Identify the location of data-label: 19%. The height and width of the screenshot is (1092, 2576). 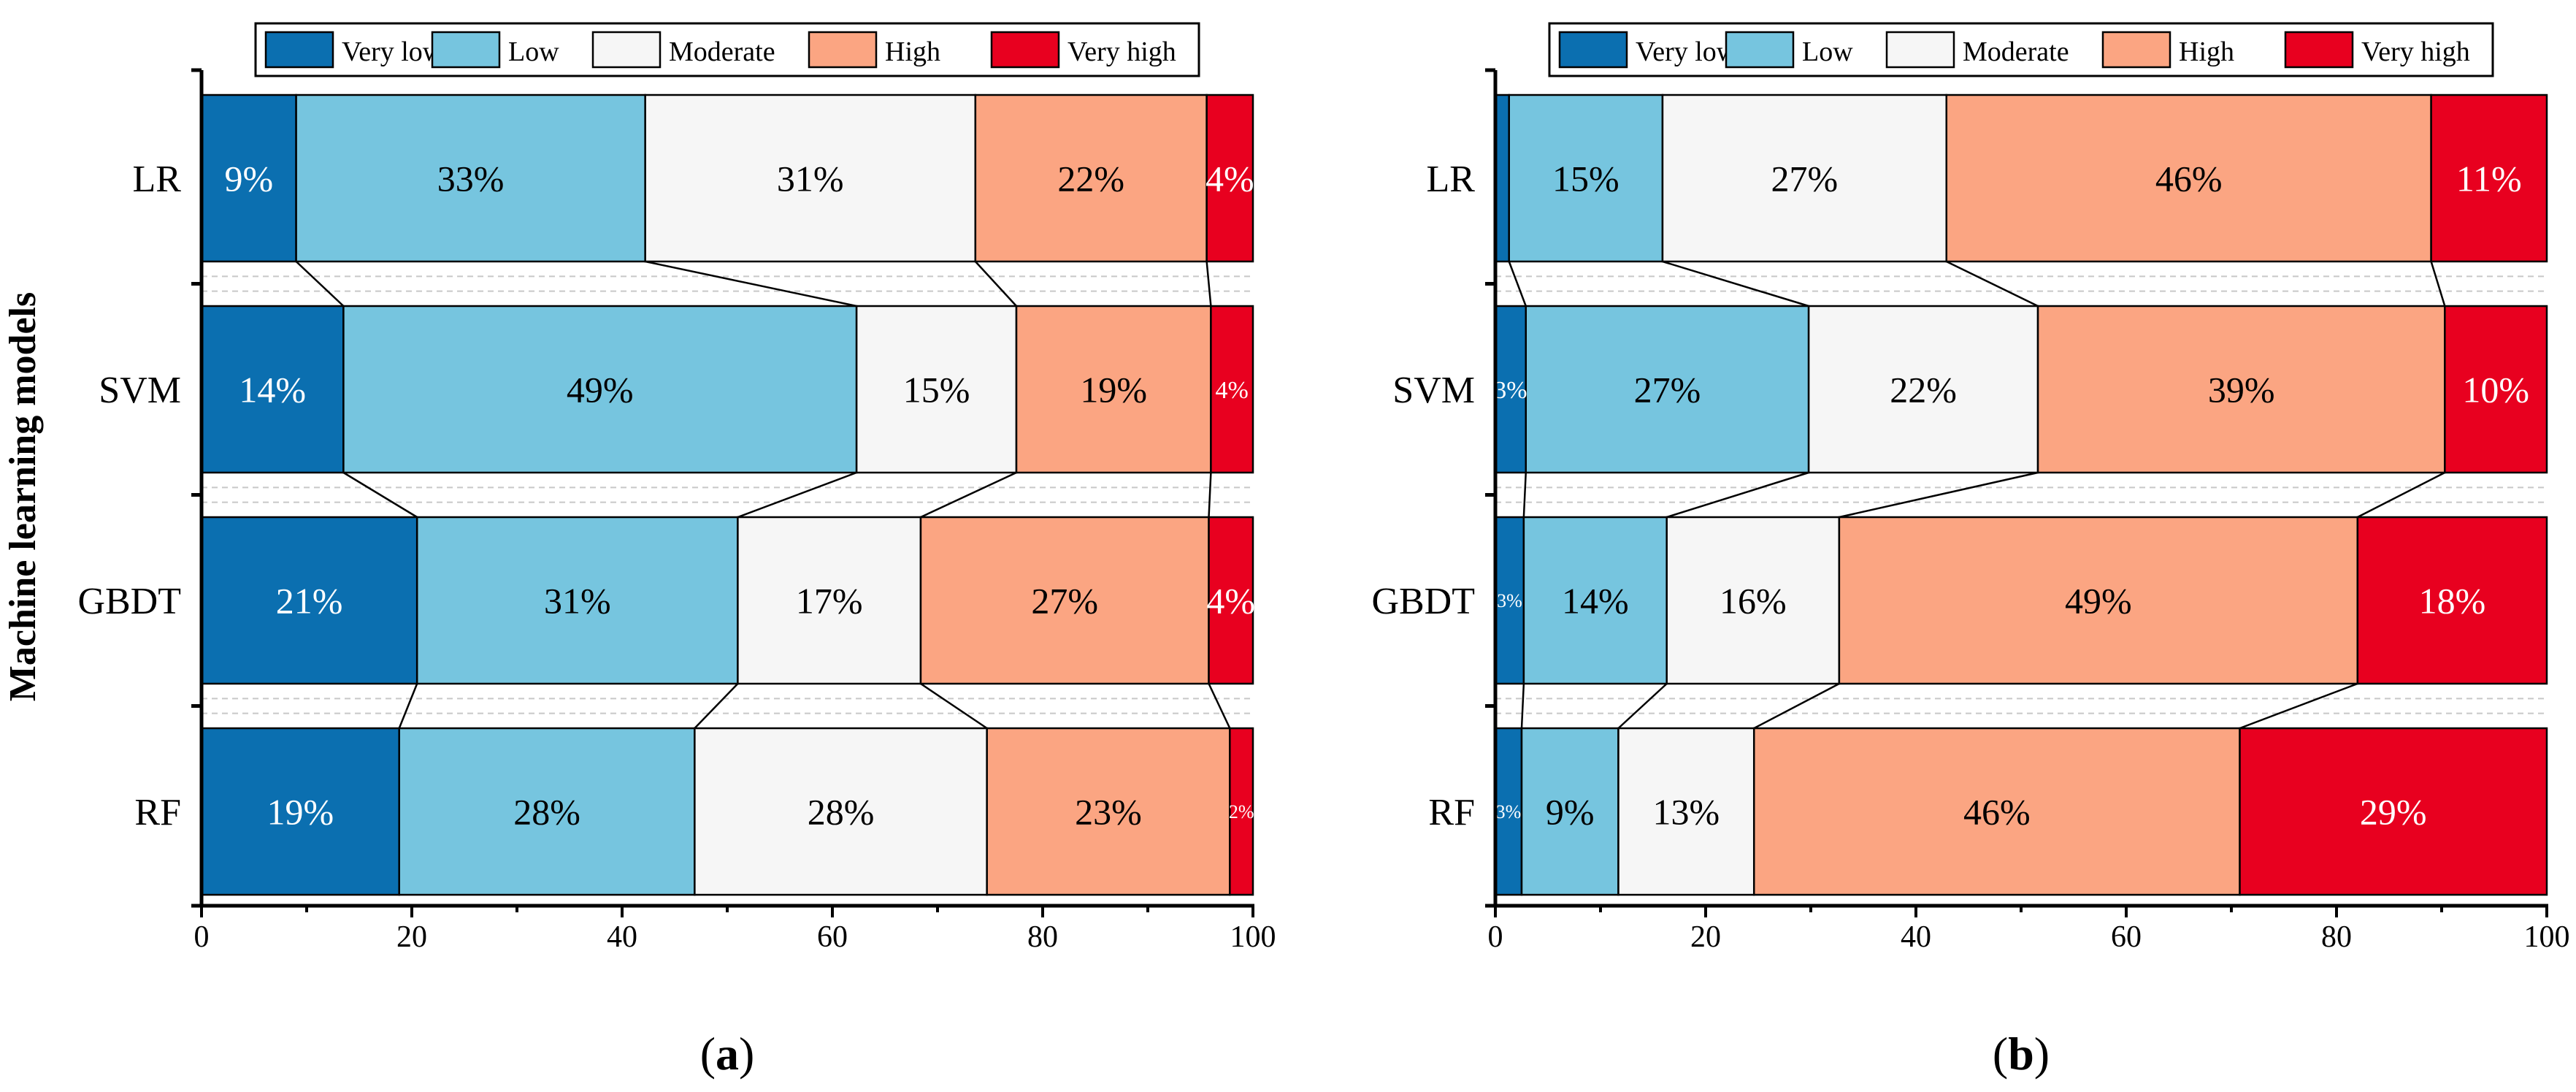
(300, 813).